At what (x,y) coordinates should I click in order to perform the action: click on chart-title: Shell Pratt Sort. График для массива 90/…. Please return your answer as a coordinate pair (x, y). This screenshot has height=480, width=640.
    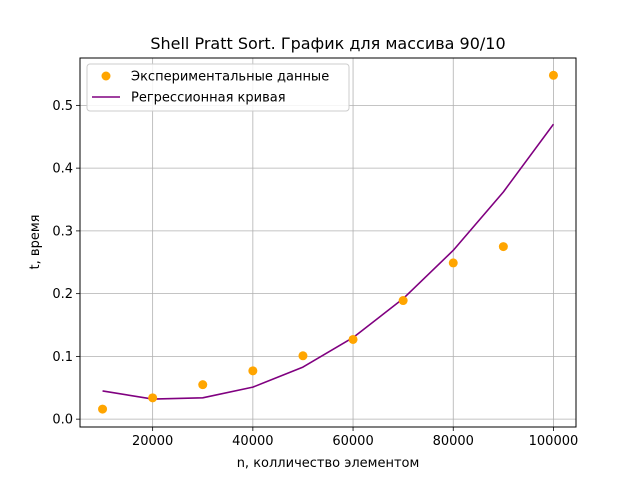
    Looking at the image, I should click on (327, 43).